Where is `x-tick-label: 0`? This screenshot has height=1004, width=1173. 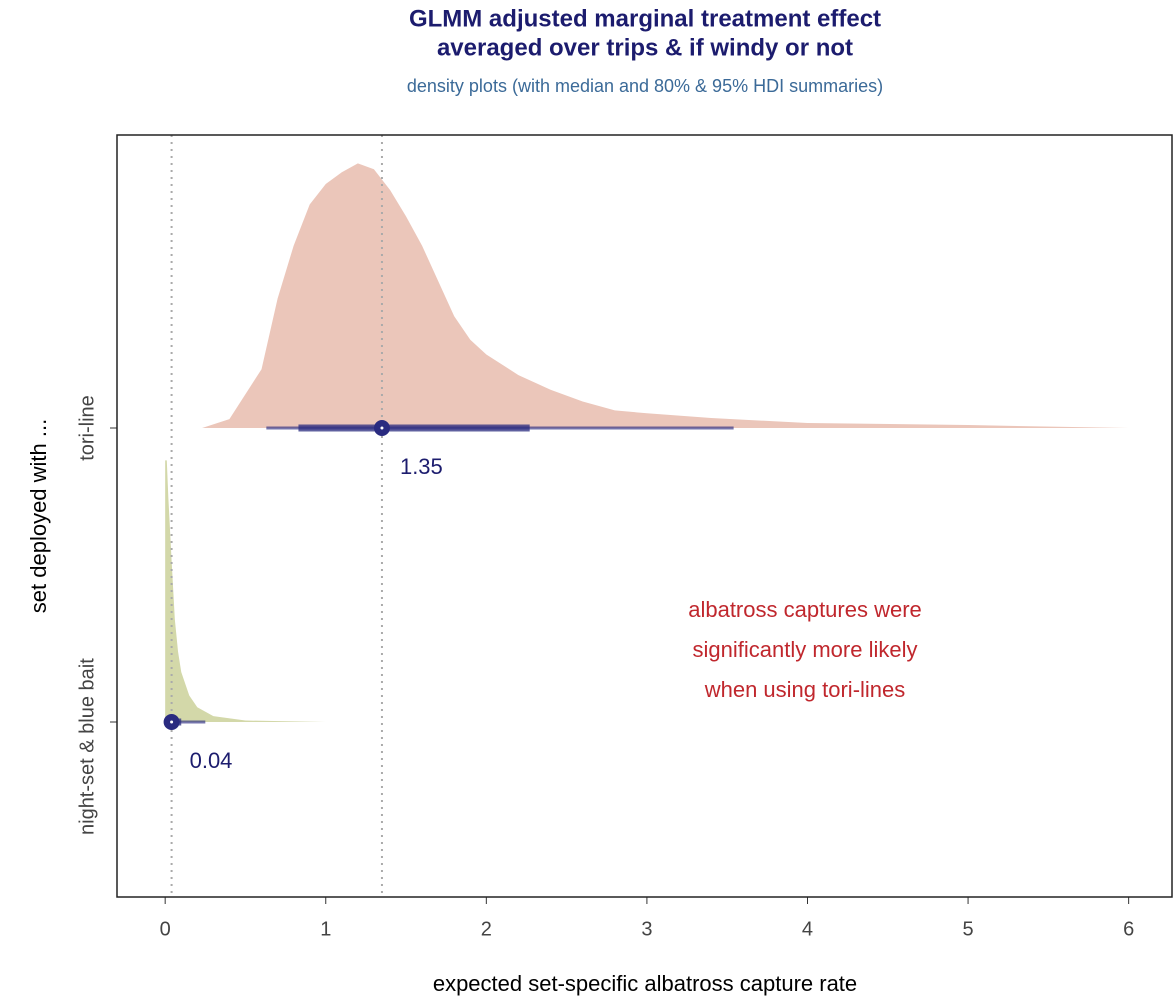 x-tick-label: 0 is located at coordinates (165, 929).